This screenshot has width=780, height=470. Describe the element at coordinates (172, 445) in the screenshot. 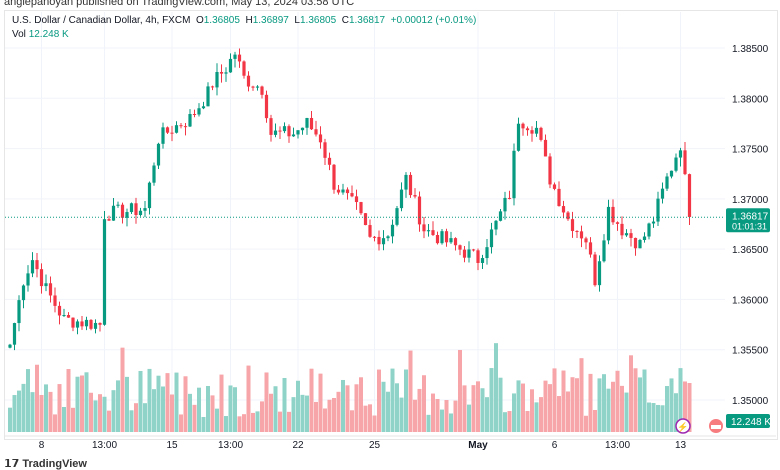

I see `x-tick-label: 15` at that location.